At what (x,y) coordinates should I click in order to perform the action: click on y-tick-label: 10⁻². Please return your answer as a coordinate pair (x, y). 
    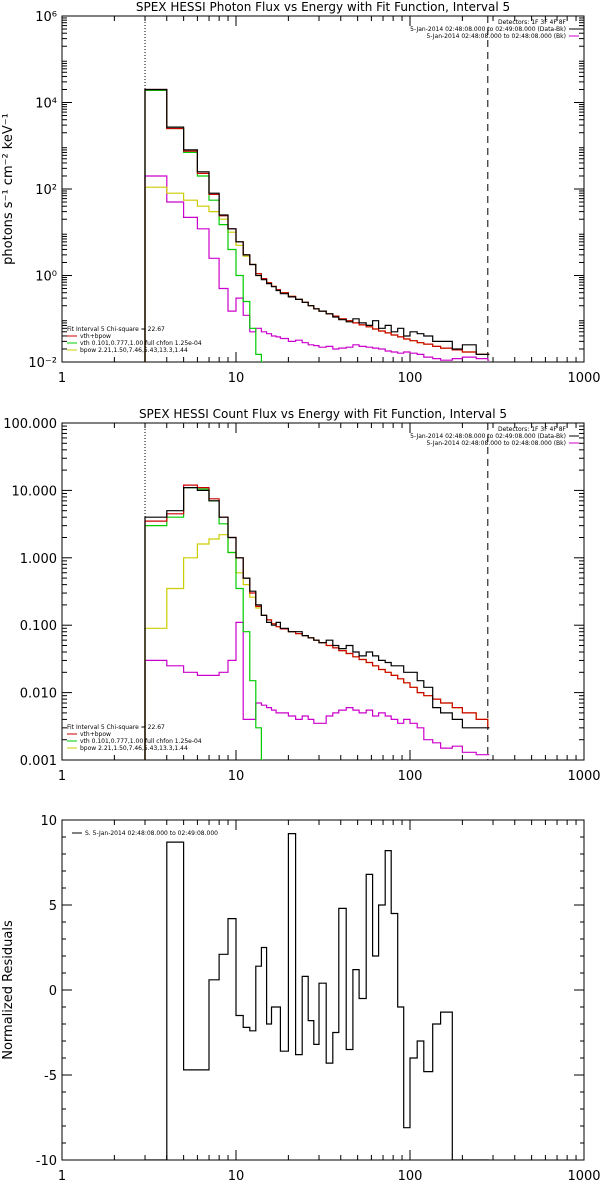
    Looking at the image, I should click on (42, 363).